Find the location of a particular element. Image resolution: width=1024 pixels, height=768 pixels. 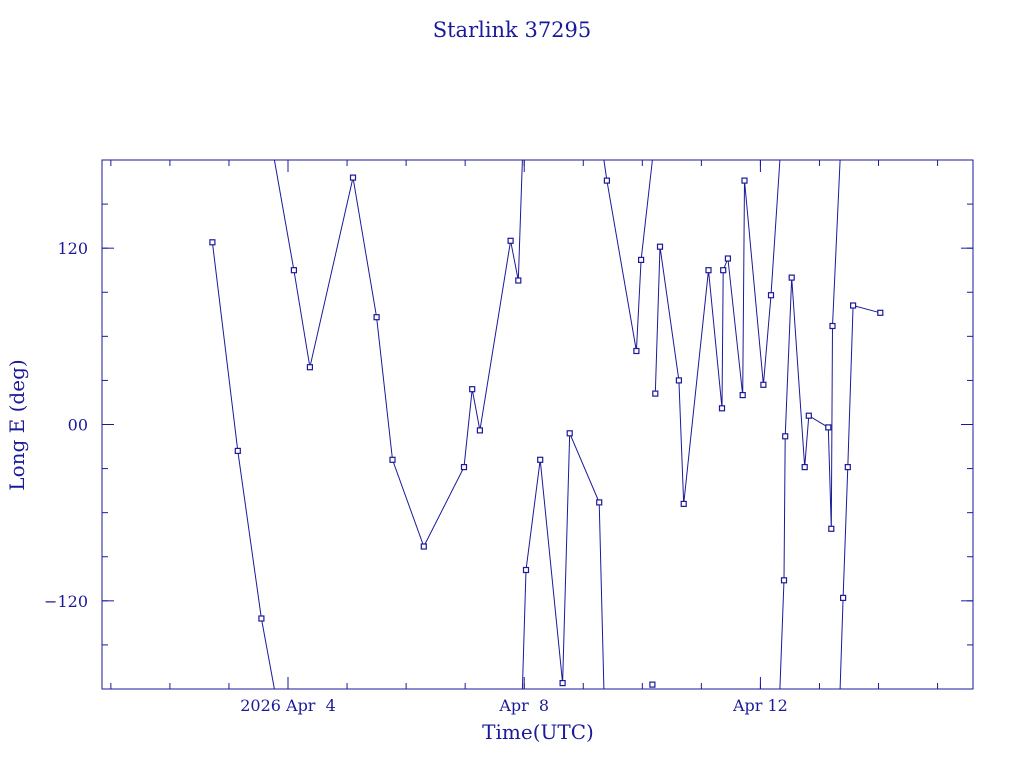

x-tick-label: Apr 12 is located at coordinates (760, 705).